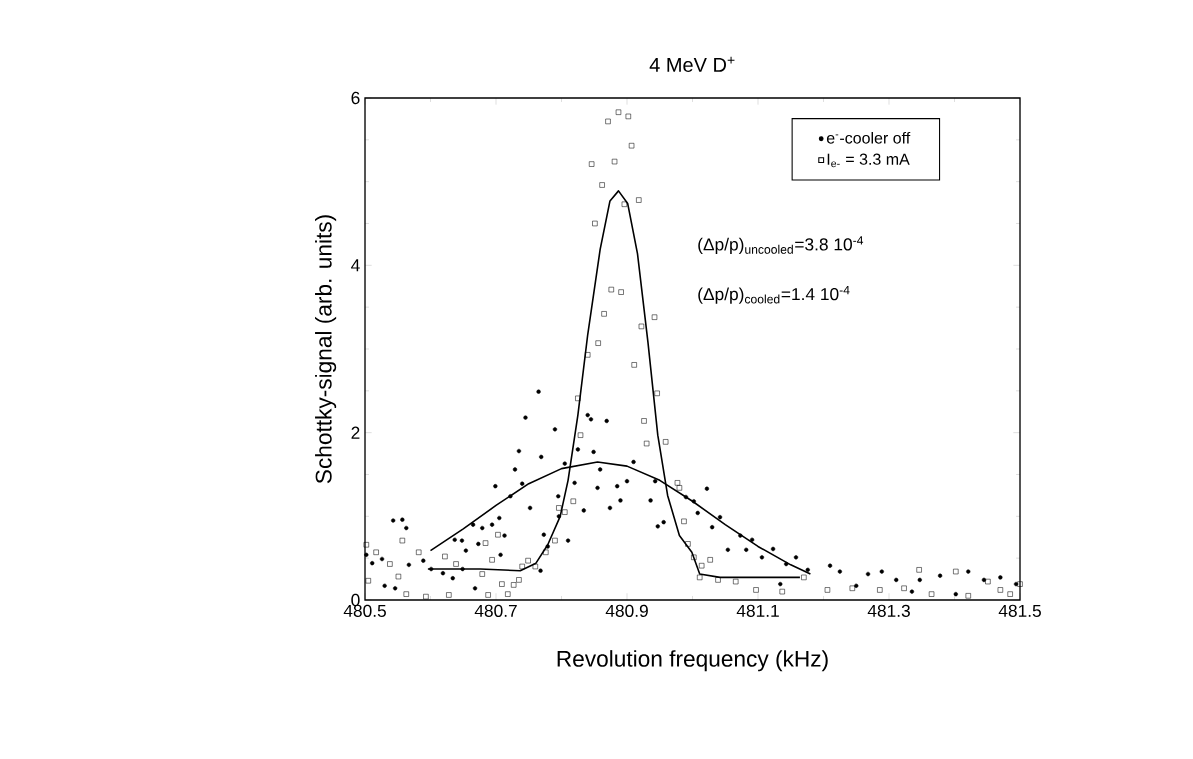 This screenshot has height=759, width=1193. I want to click on x-tick-label: 480.9, so click(626, 610).